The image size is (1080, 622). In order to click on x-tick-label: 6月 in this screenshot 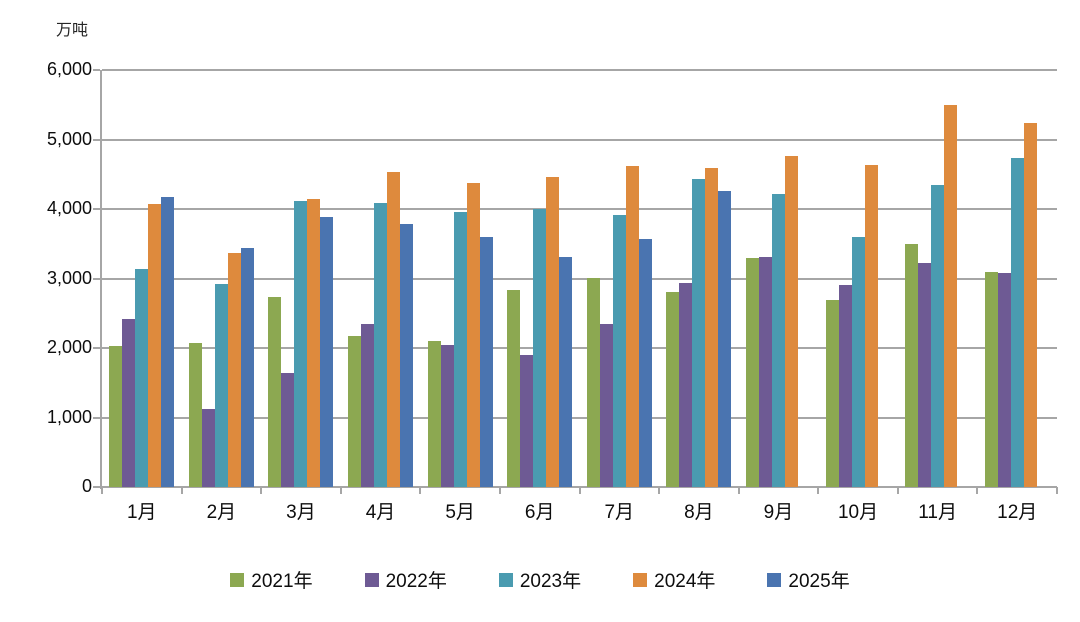, I will do `click(539, 512)`.